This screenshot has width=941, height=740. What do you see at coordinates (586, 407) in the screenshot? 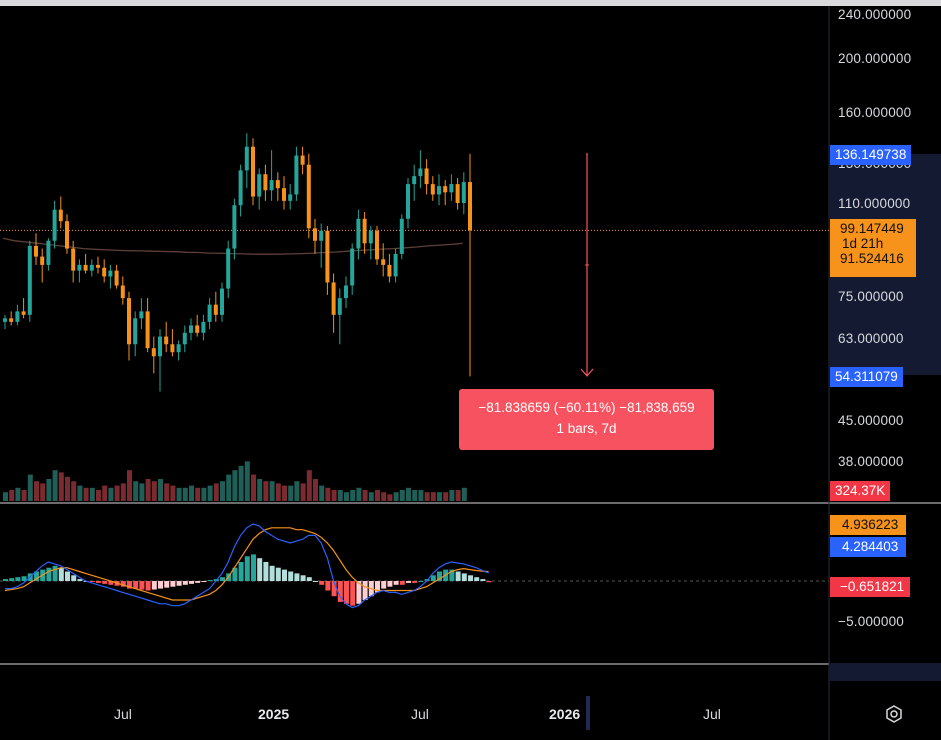
I see `measure-change: −81.838659 (−60.11%) −81,838,659` at bounding box center [586, 407].